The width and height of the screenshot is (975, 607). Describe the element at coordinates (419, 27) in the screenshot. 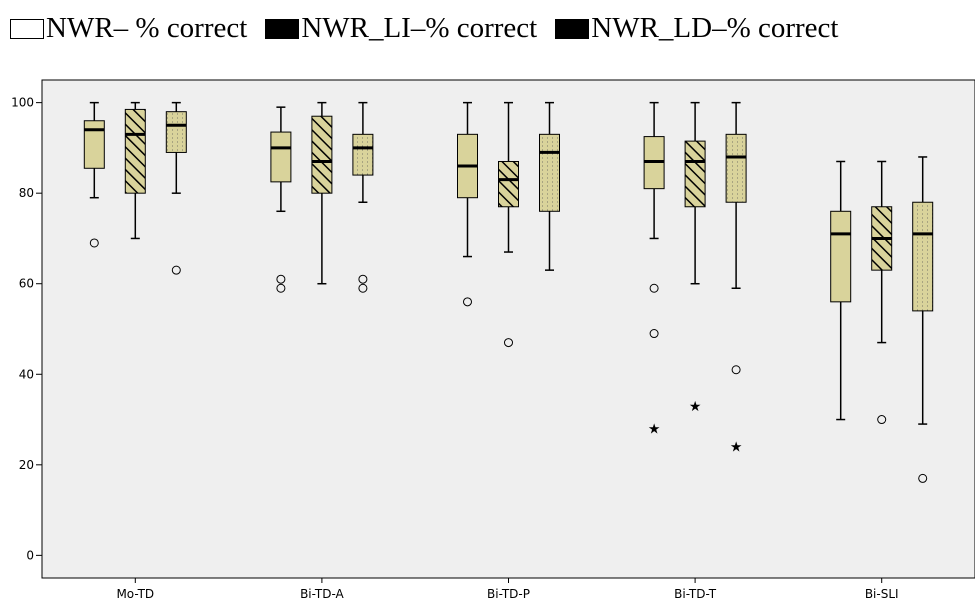

I see `legend-label-nwr-li: NWR_LI–% correct` at that location.